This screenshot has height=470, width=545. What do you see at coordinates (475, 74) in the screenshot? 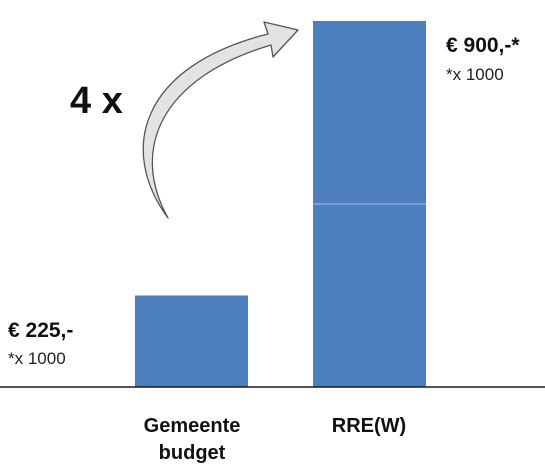
I see `unit-label-rre-w: *x 1000` at bounding box center [475, 74].